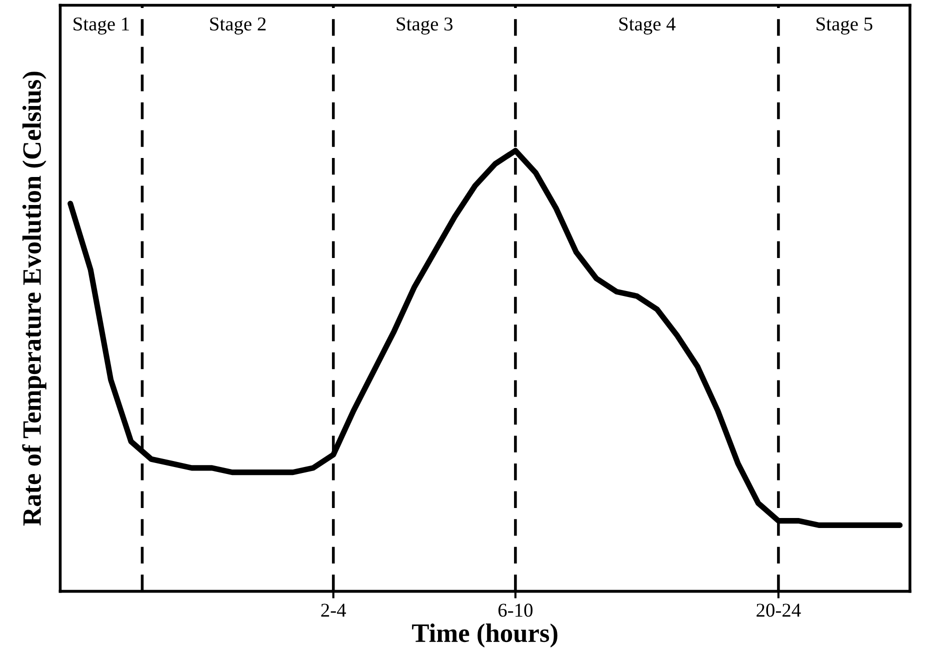 This screenshot has width=941, height=657. What do you see at coordinates (778, 610) in the screenshot?
I see `x-tick-label: 20-24` at bounding box center [778, 610].